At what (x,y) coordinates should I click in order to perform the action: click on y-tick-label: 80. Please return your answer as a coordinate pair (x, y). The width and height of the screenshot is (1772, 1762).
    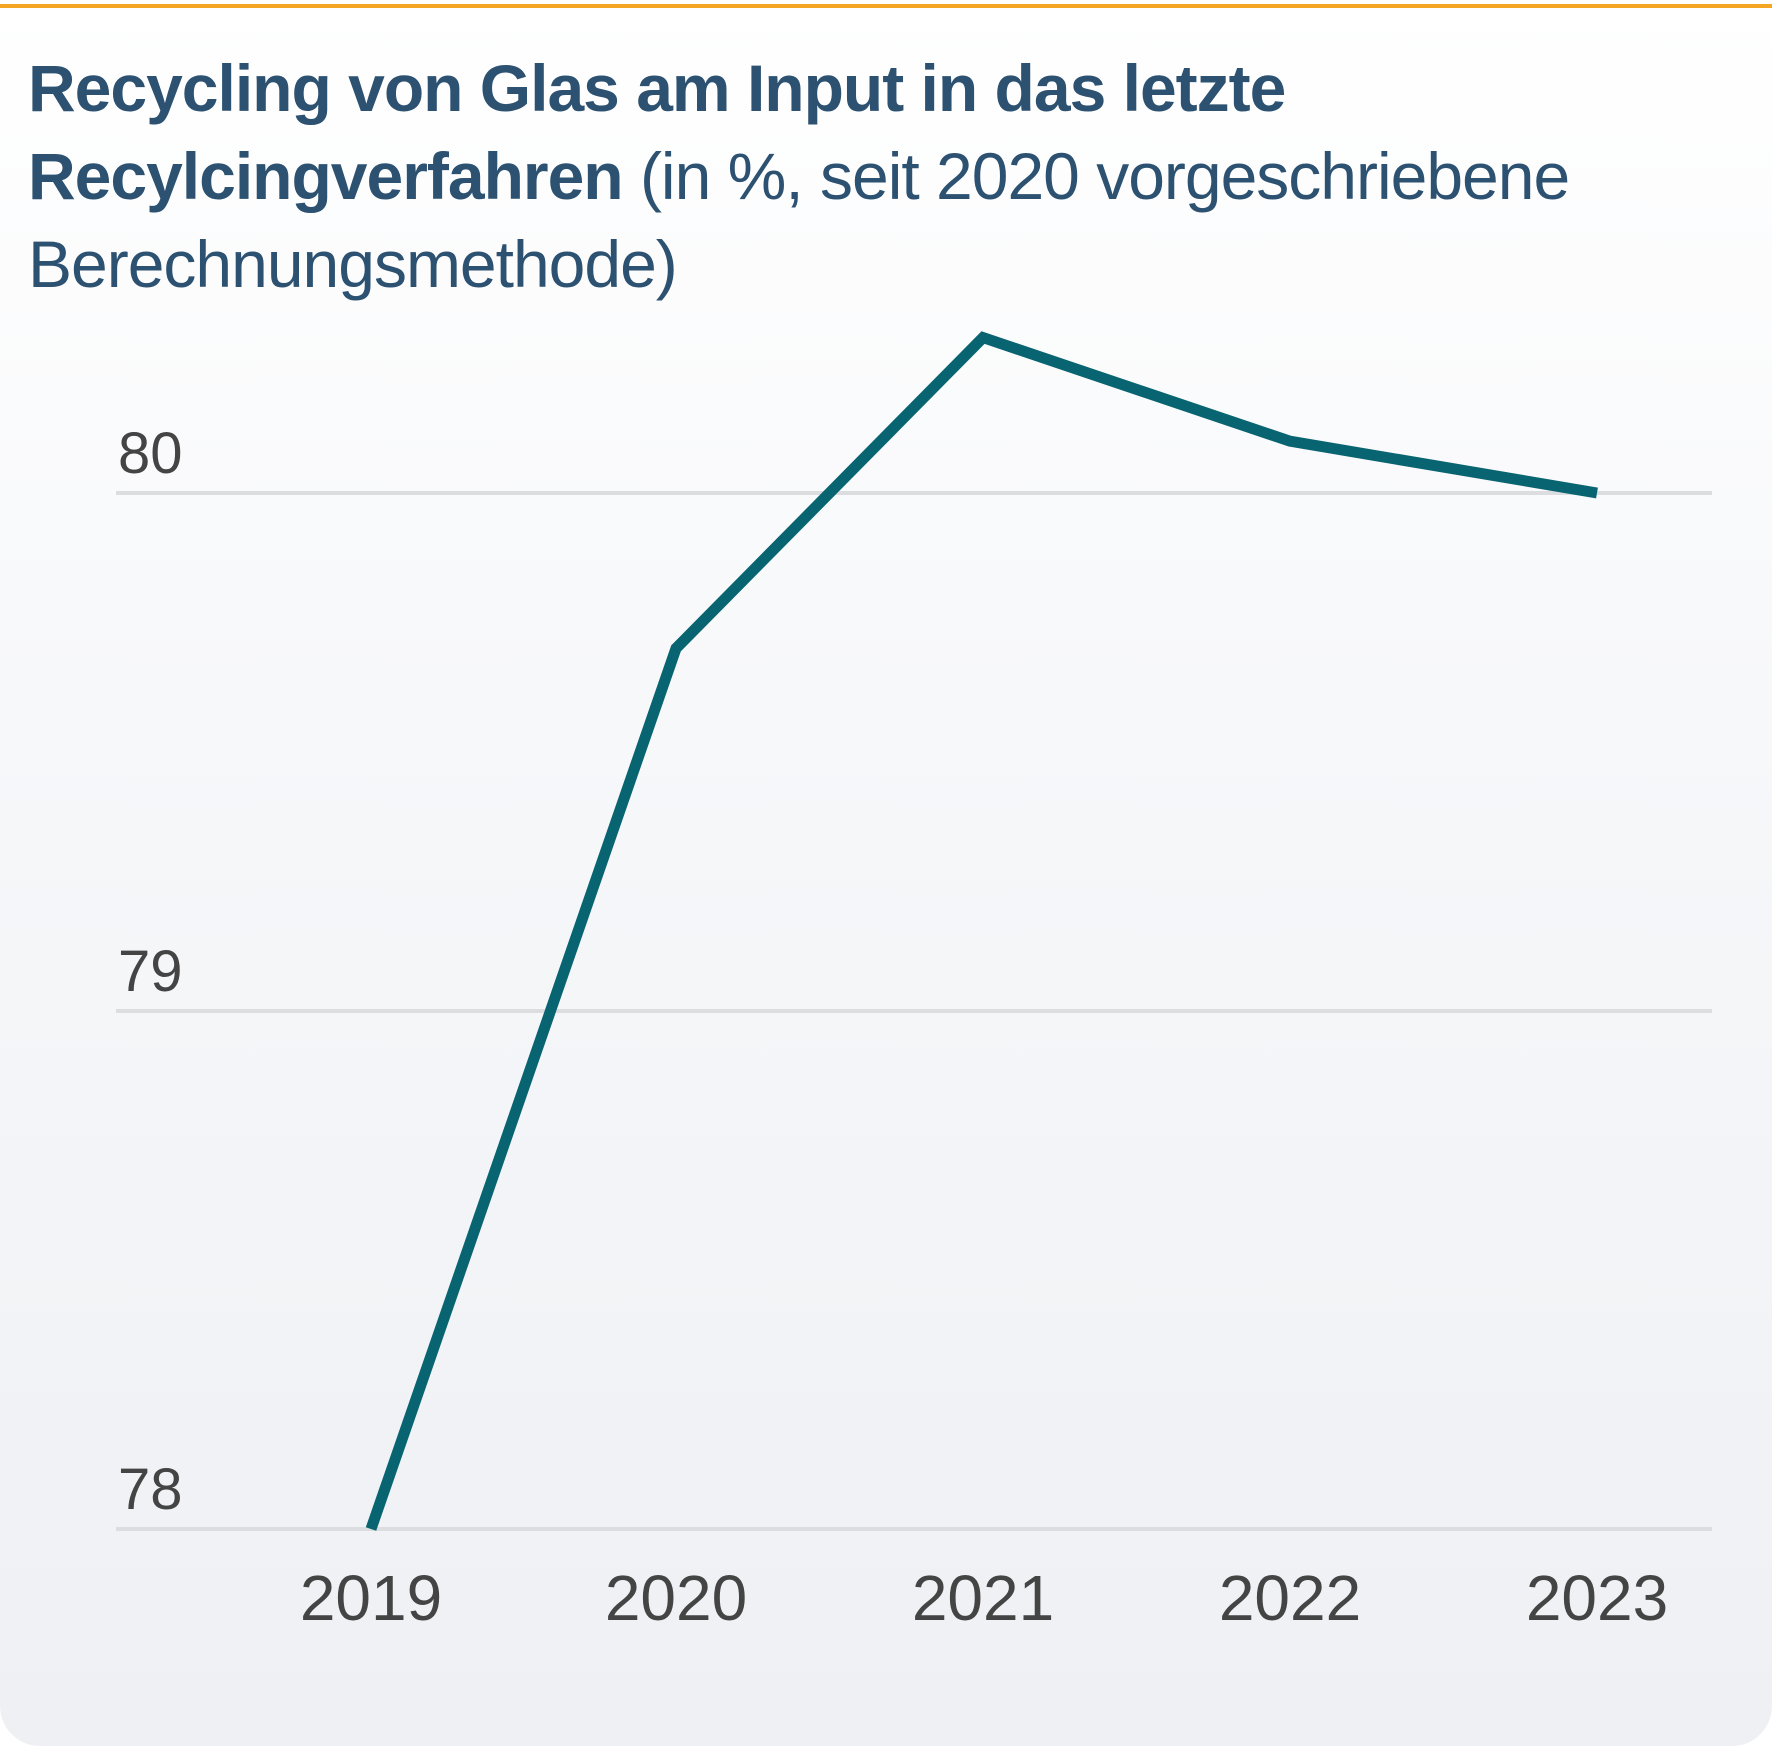
    Looking at the image, I should click on (150, 453).